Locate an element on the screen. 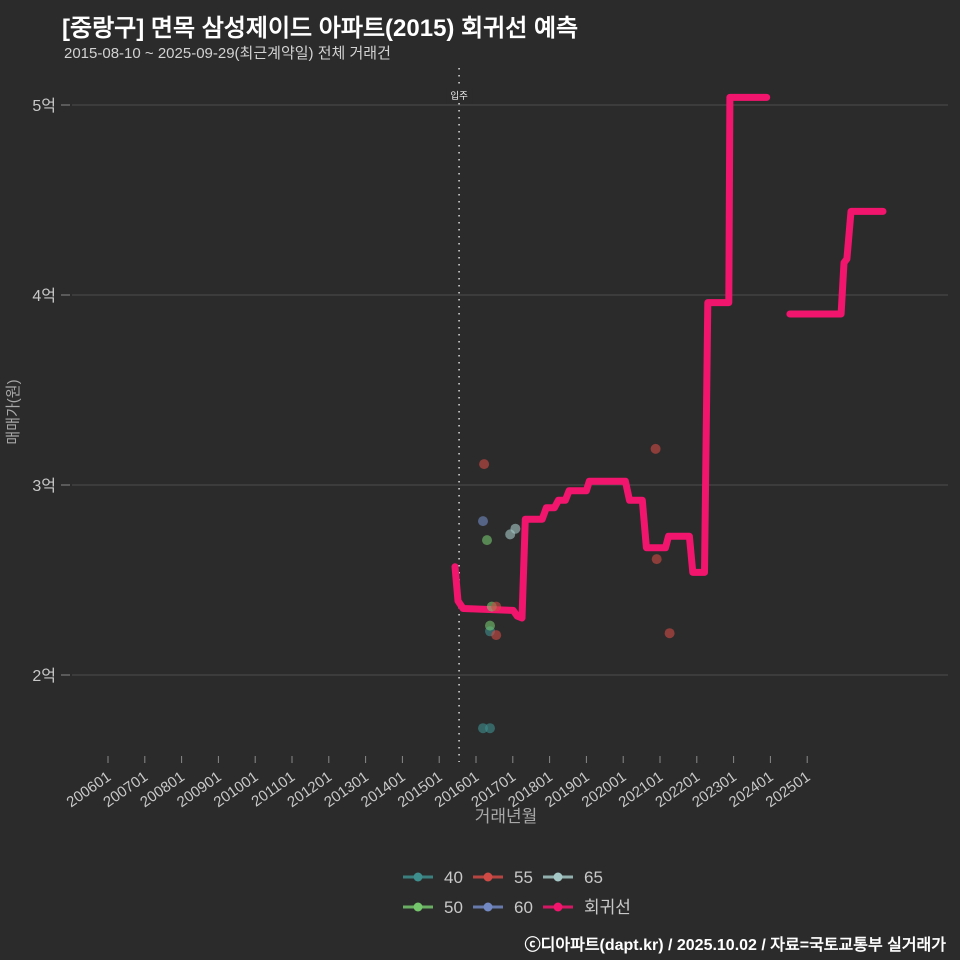 Image resolution: width=960 pixels, height=960 pixels. legend-label: 60 is located at coordinates (523, 907).